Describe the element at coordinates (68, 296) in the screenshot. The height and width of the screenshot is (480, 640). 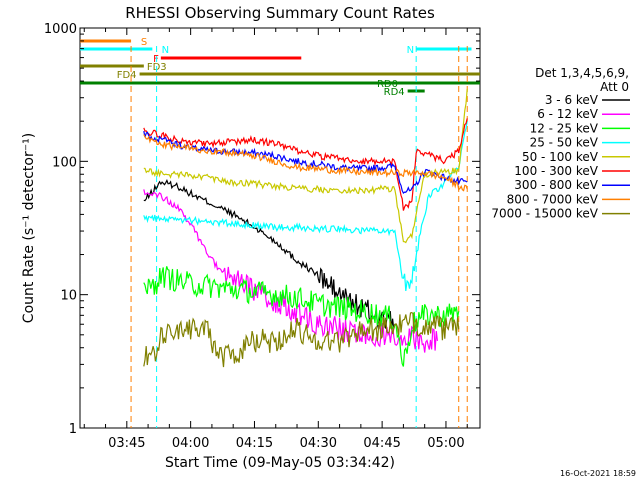
I see `y-tick-label: 10` at that location.